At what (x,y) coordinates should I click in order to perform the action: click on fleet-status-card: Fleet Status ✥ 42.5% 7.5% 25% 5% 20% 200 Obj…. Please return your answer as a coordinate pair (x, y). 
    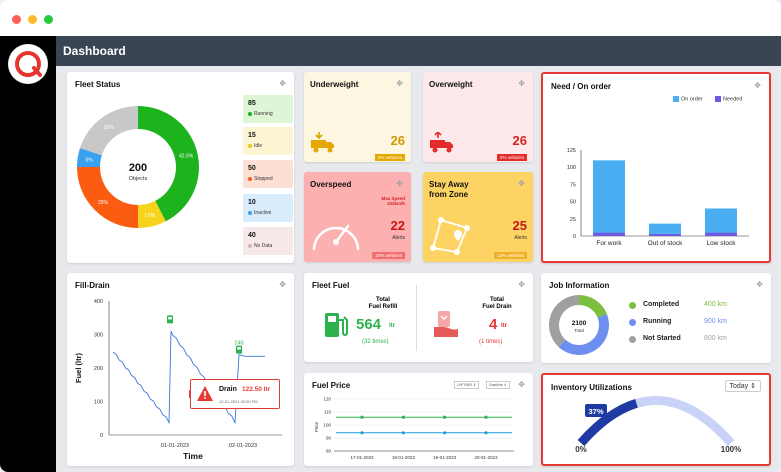
    Looking at the image, I should click on (180, 167).